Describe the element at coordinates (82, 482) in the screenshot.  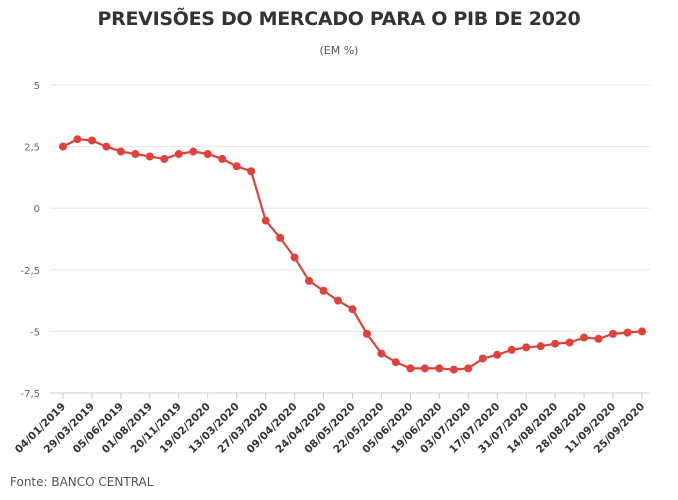
I see `source-note: Fonte: BANCO CENTRAL` at that location.